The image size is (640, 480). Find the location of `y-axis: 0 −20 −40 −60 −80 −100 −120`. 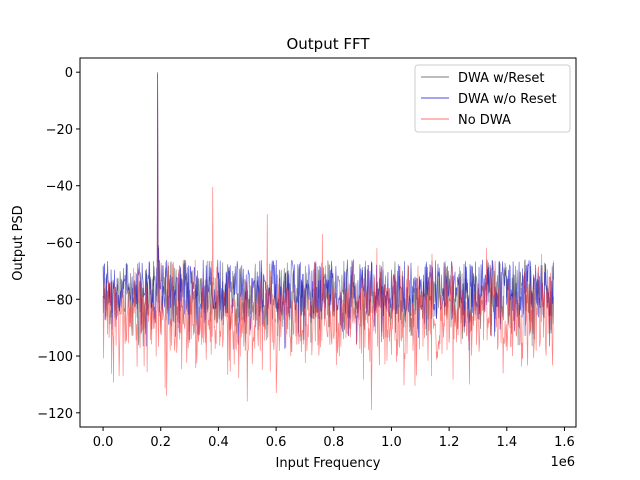

y-axis: 0 −20 −40 −60 −80 −100 −120 is located at coordinates (58, 244).